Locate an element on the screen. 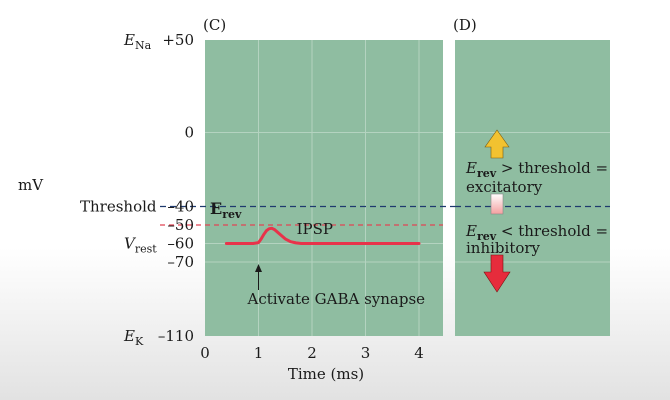 The image size is (670, 400). gaba-label: Activate GABA synapse is located at coordinates (336, 299).